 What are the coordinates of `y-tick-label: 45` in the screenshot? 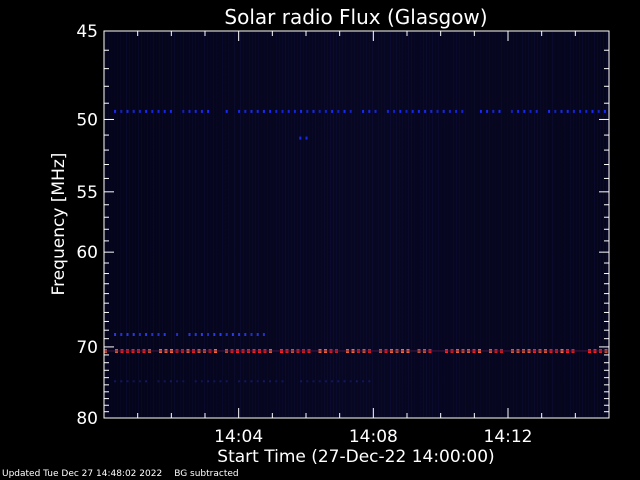 It's located at (87, 32).